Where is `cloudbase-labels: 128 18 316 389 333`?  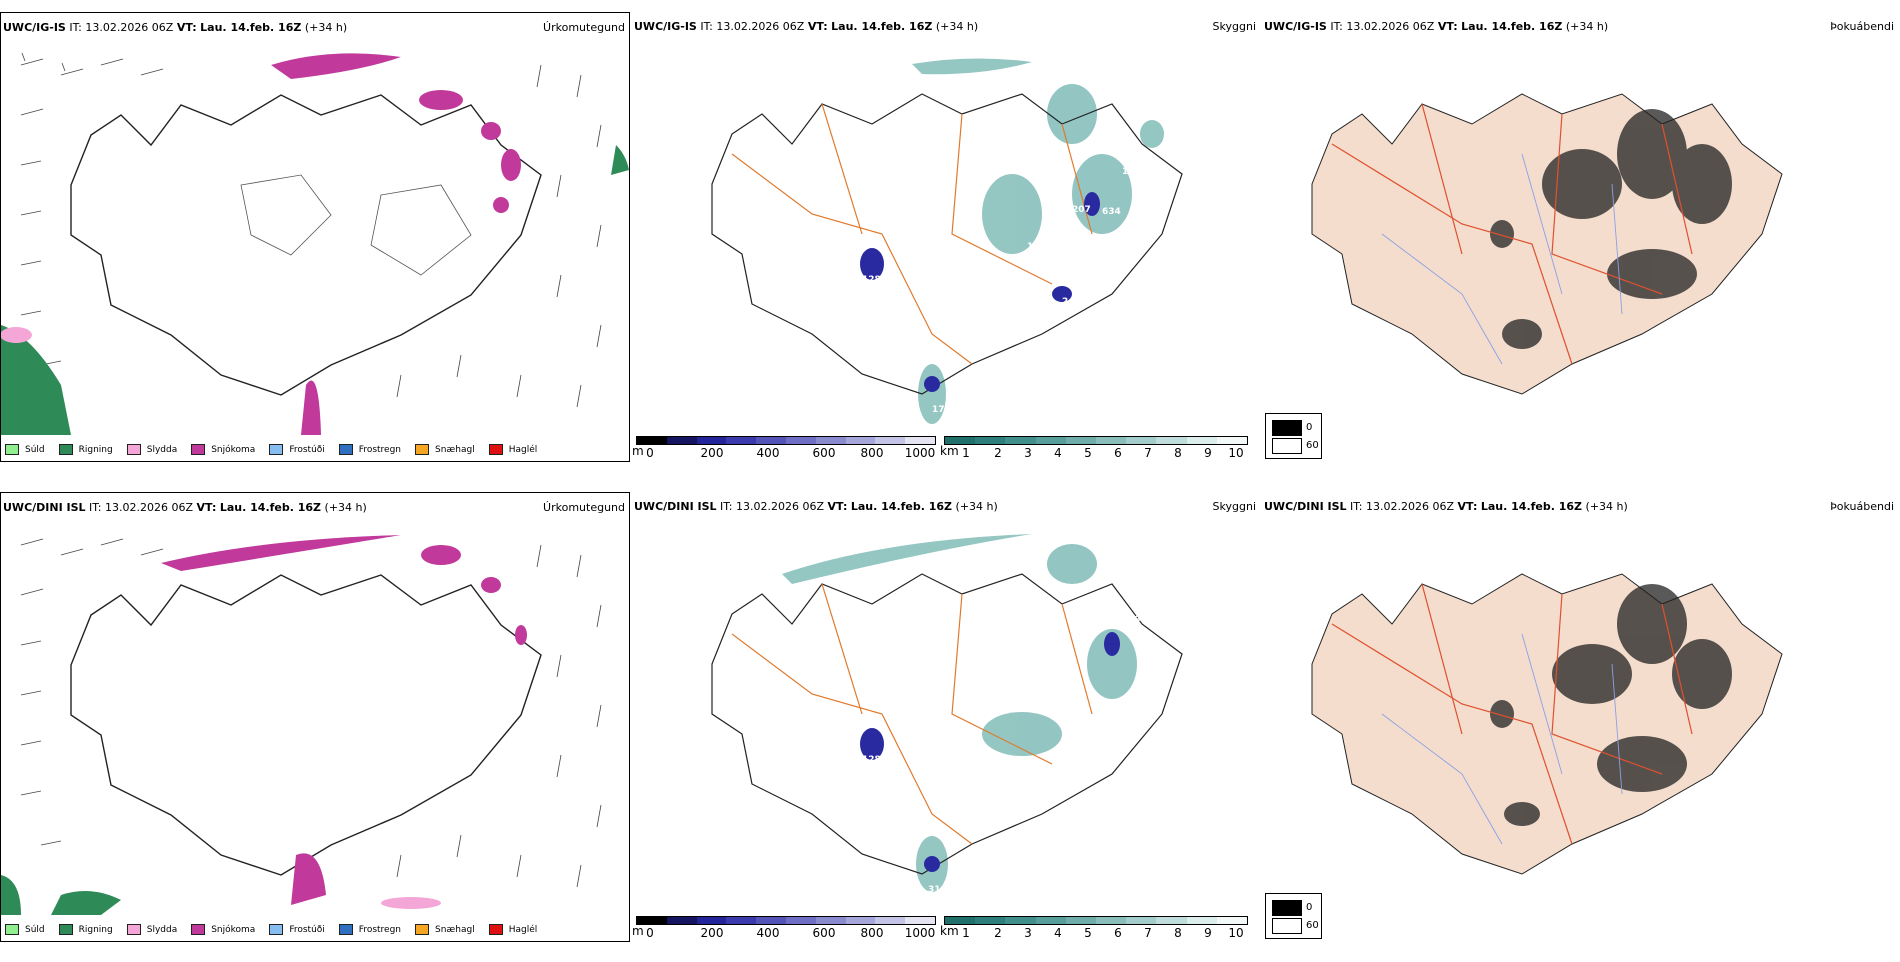 cloudbase-labels: 128 18 316 389 333 is located at coordinates (1001, 755).